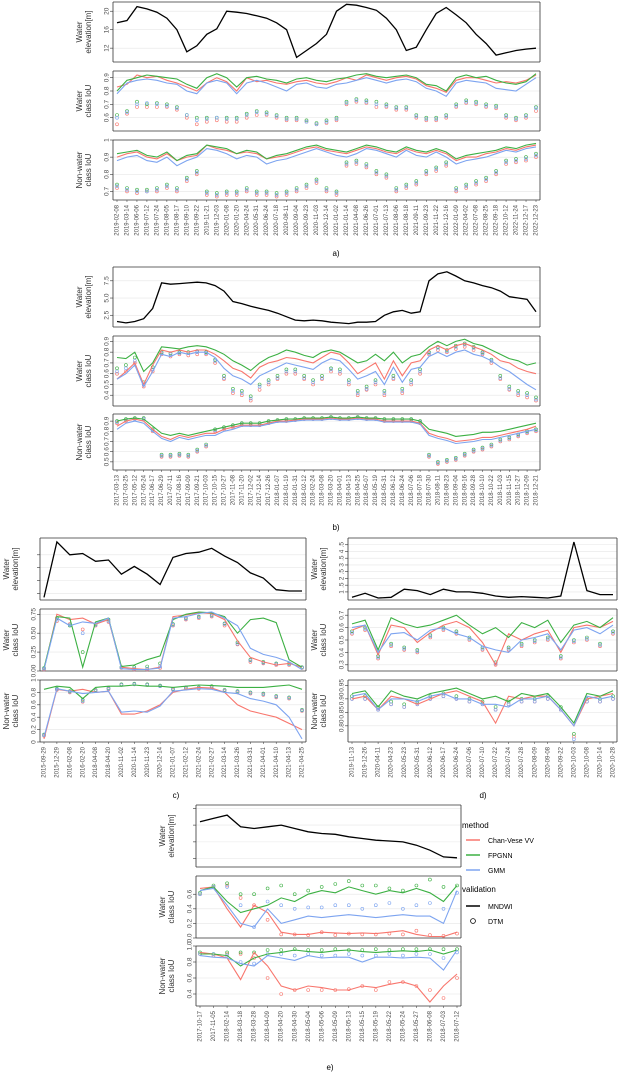 This screenshot has width=623, height=1077. I want to click on panel-a-1: 0.6 0.7 0.8 0.9 Water class IoU, so click(308, 101).